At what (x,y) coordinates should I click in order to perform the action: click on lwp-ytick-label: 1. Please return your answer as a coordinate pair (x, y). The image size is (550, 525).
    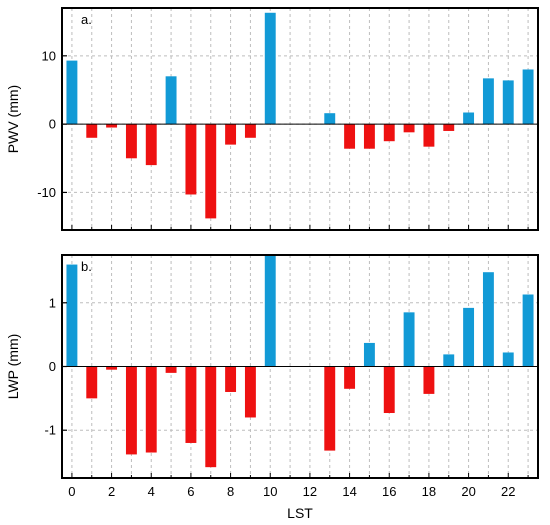
    Looking at the image, I should click on (52, 302).